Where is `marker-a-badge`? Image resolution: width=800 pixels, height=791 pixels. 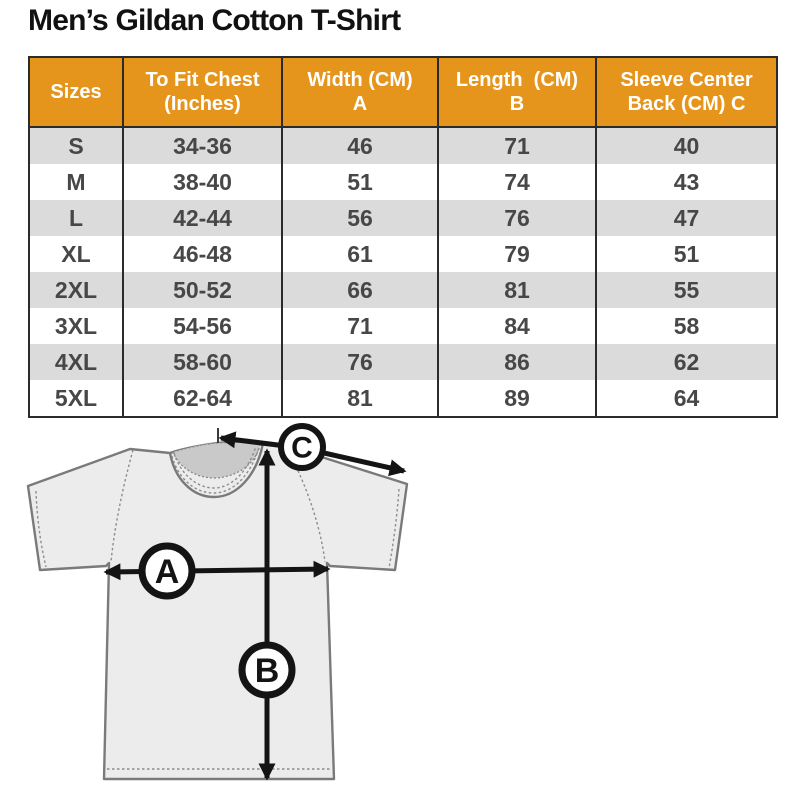
marker-a-badge is located at coordinates (167, 571).